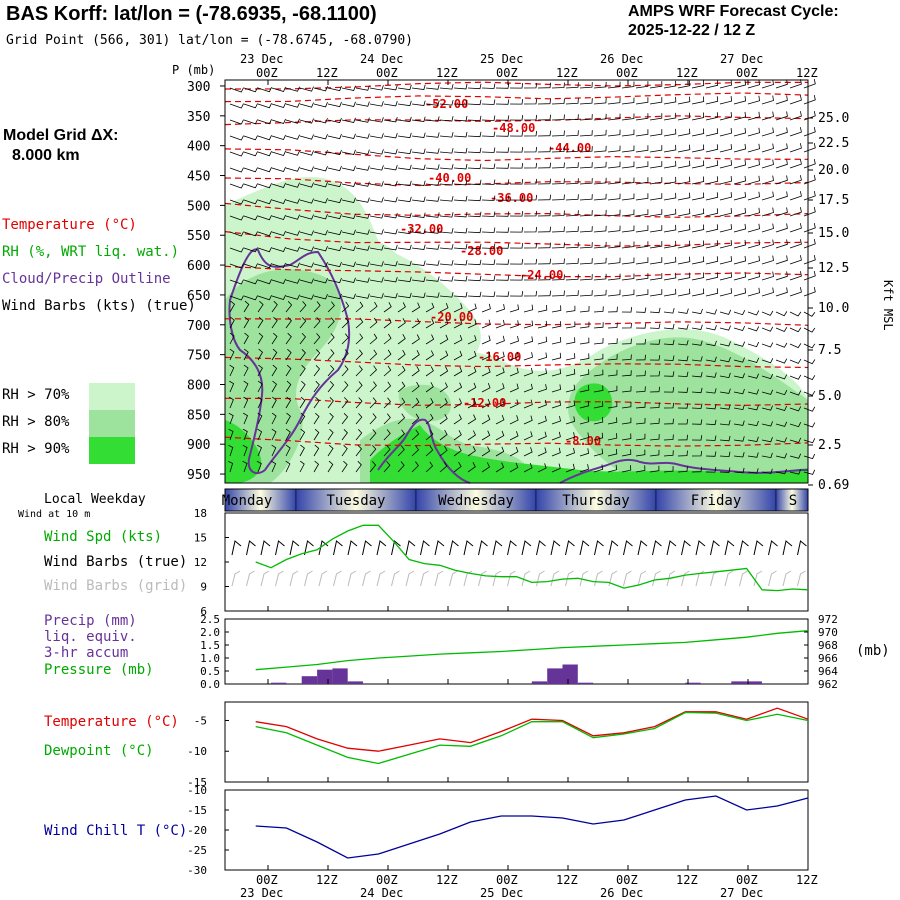  What do you see at coordinates (532, 729) in the screenshot?
I see `temperature-line` at bounding box center [532, 729].